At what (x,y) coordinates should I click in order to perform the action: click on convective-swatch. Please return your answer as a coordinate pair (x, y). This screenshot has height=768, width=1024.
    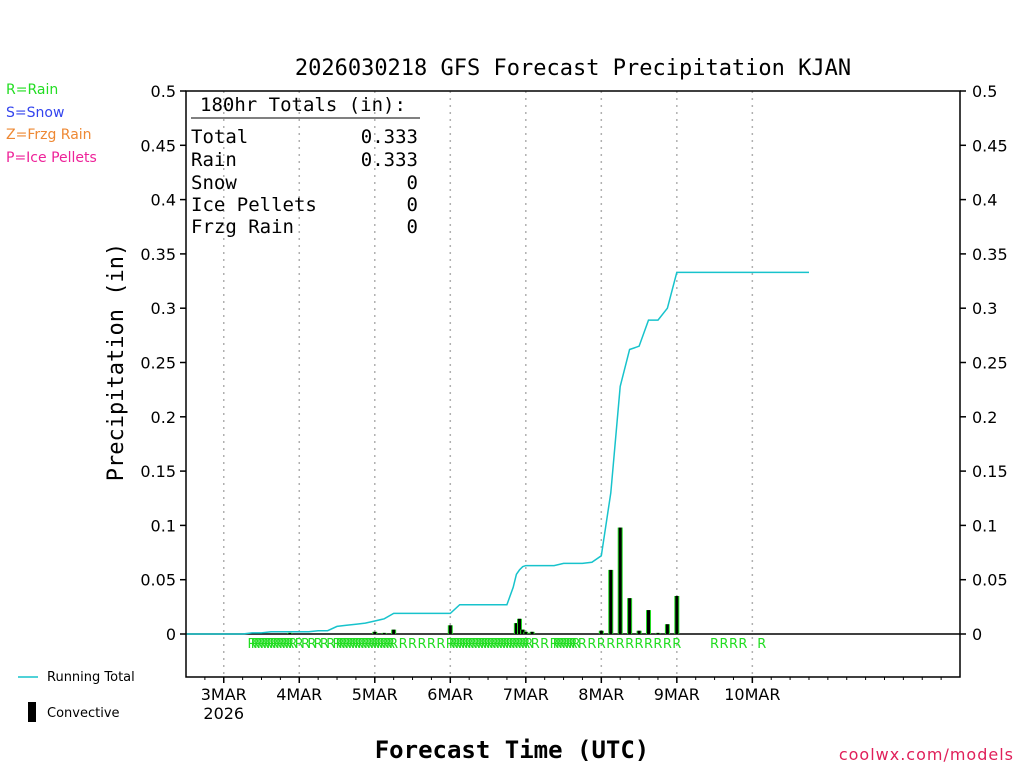
    Looking at the image, I should click on (32, 712).